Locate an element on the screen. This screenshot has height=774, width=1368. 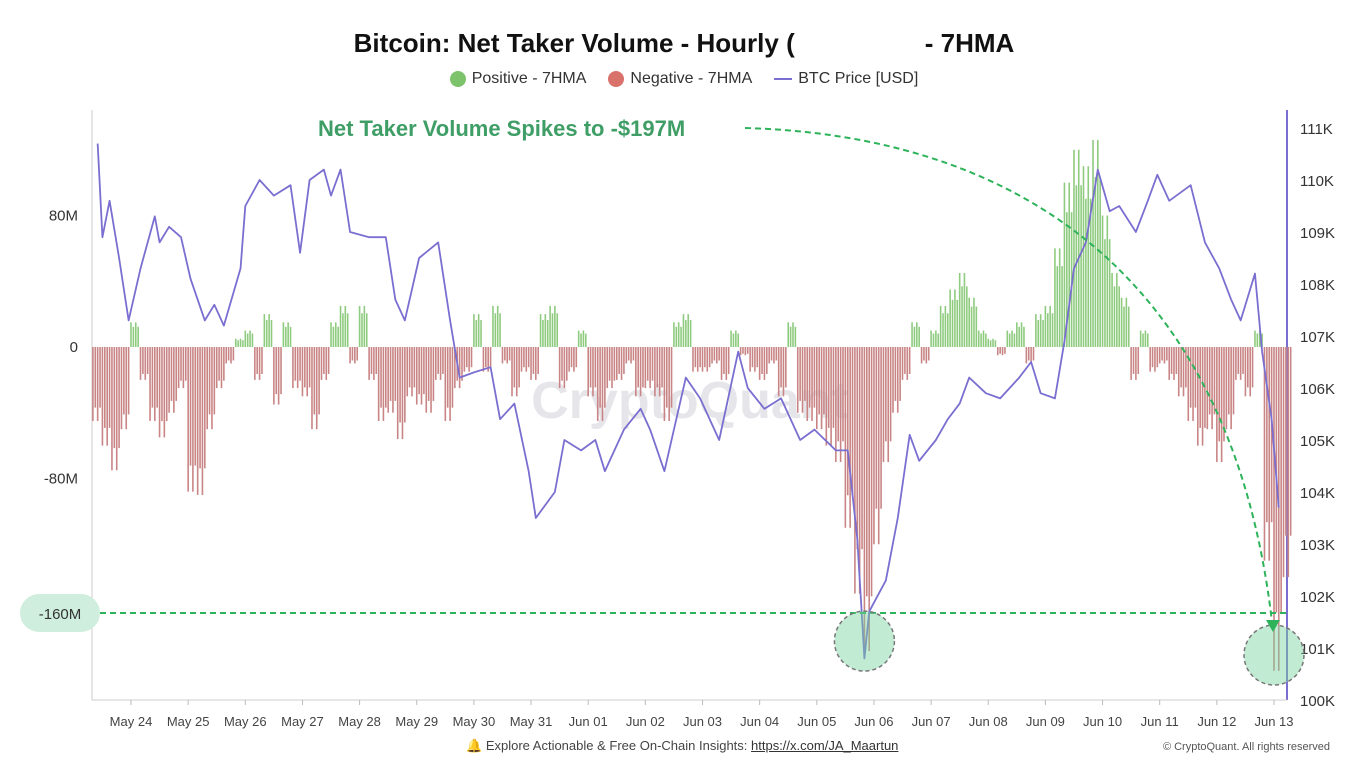
right-tick-label: 110K is located at coordinates (1317, 181).